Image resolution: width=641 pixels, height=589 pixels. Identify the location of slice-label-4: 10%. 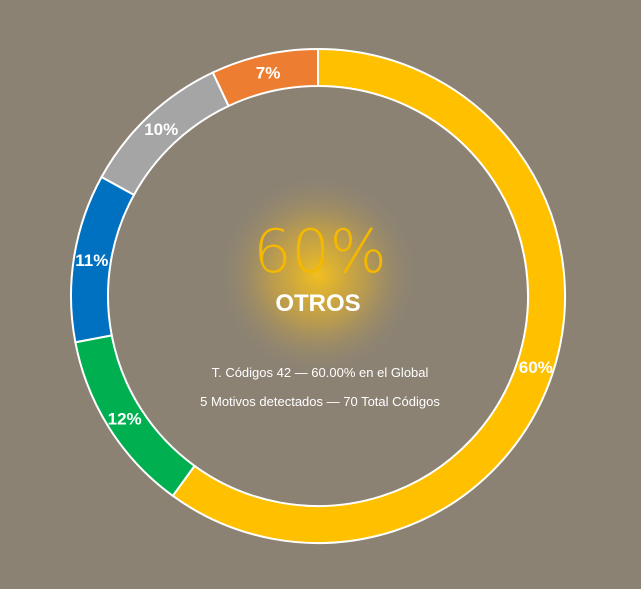
(161, 129).